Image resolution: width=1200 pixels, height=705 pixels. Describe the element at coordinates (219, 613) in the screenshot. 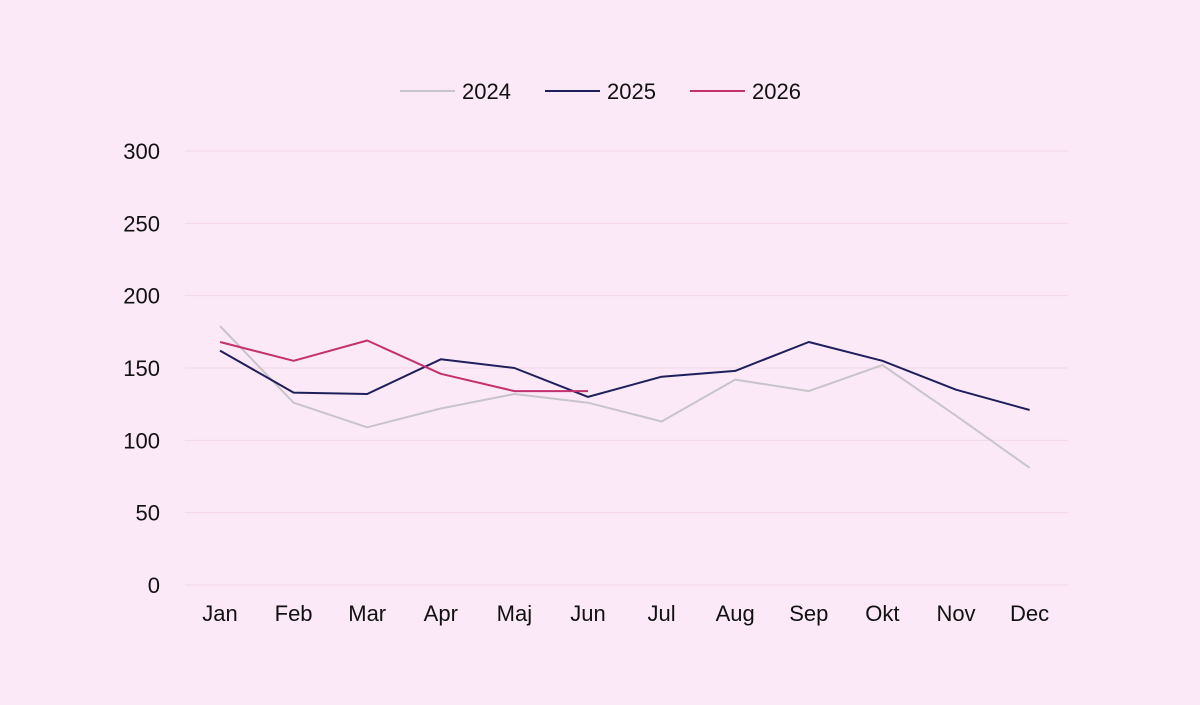

I see `x-tick-label: Jan` at that location.